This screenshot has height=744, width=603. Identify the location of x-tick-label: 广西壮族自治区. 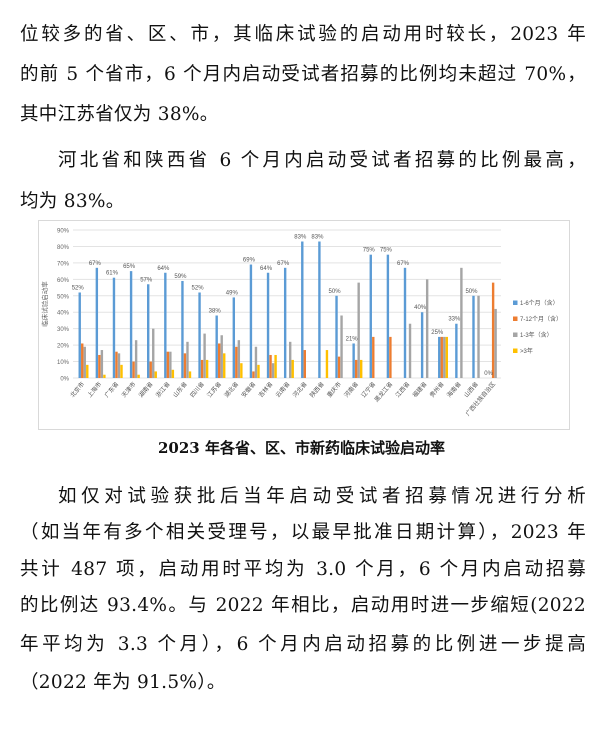
(480, 398).